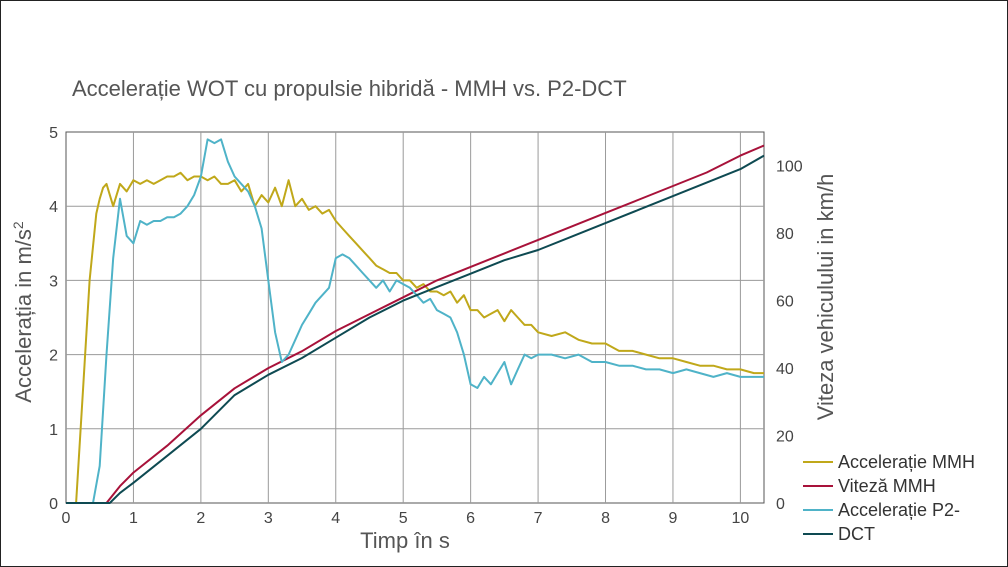 Image resolution: width=1008 pixels, height=567 pixels. I want to click on y-left-tick-label: 0, so click(53, 504).